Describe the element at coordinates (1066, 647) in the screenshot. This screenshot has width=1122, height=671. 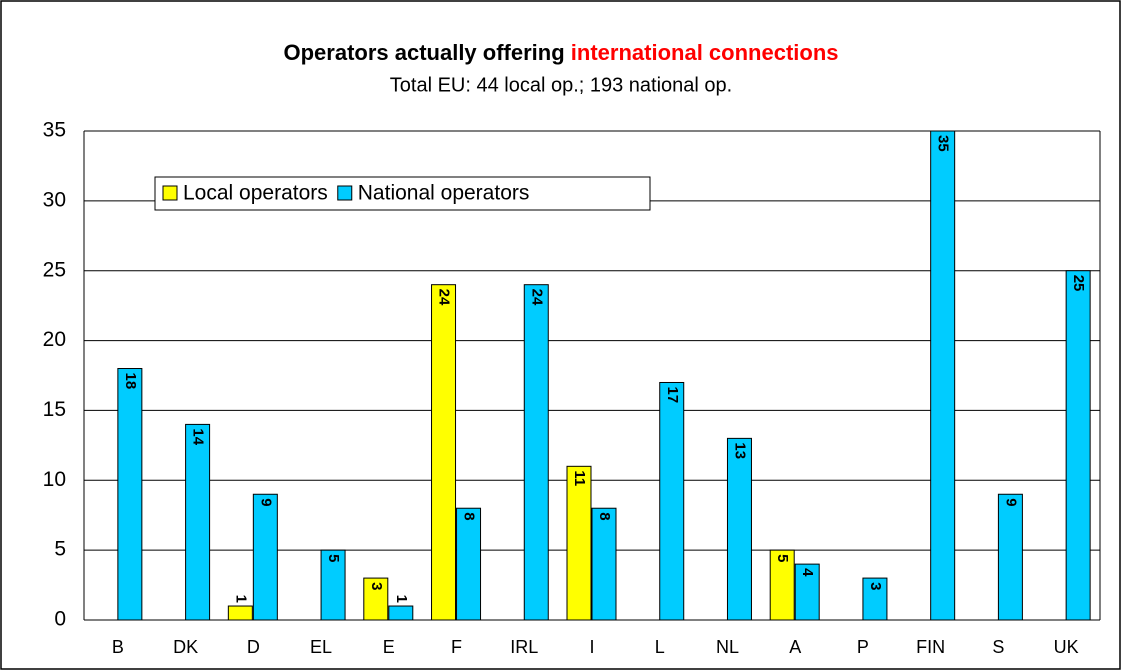
I see `x-tick-label: UK` at that location.